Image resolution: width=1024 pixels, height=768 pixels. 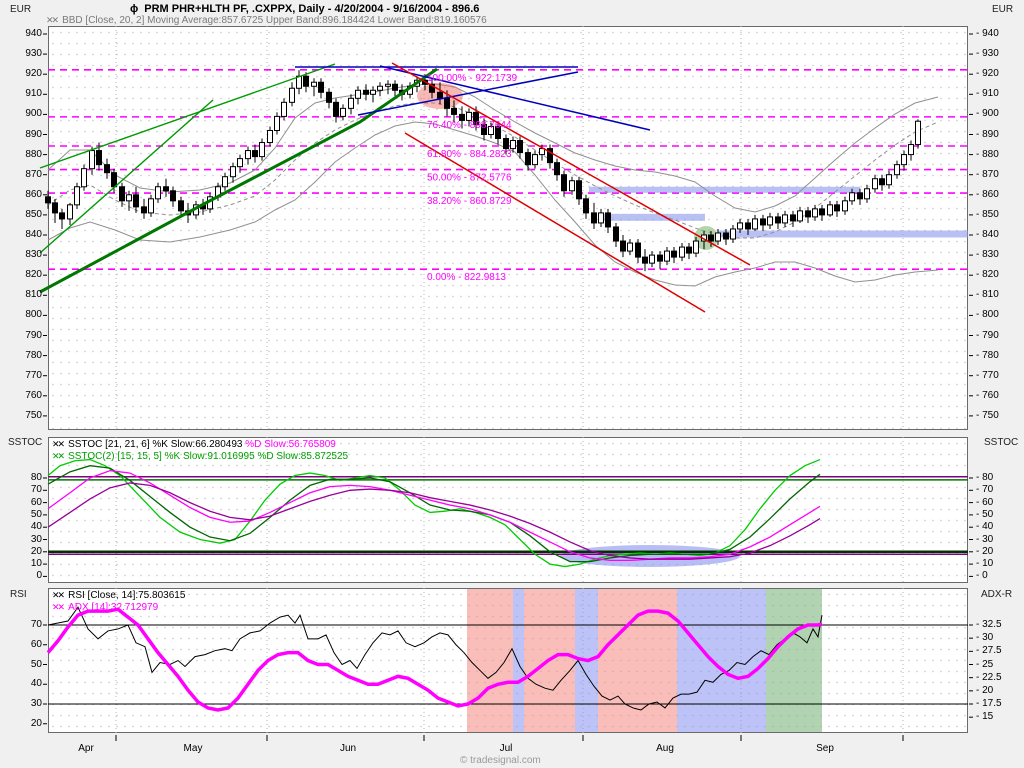 What do you see at coordinates (1003, 9) in the screenshot?
I see `price-axis-currency-right: EUR` at bounding box center [1003, 9].